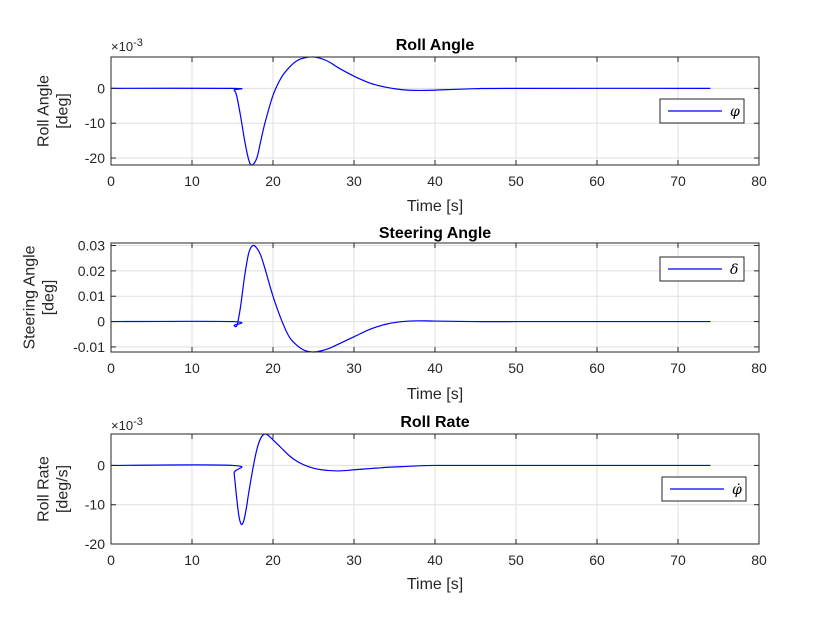 This screenshot has height=630, width=840. What do you see at coordinates (29, 297) in the screenshot?
I see `y-axis-label-line: Steering Angle` at bounding box center [29, 297].